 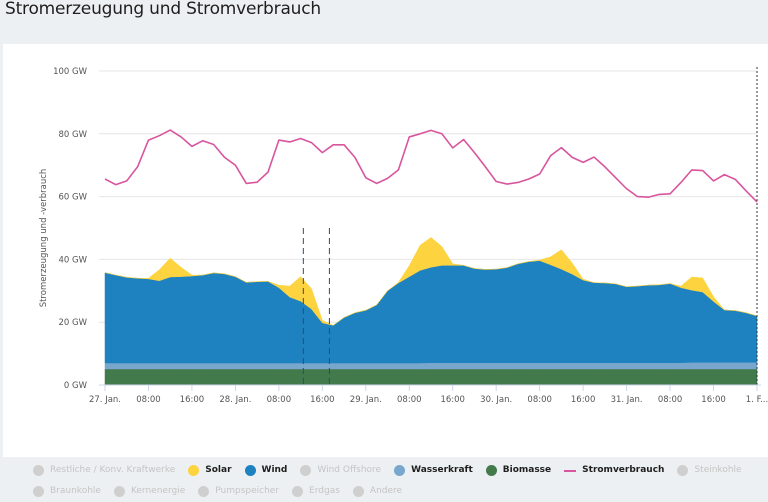 What do you see at coordinates (72, 198) in the screenshot?
I see `y-tick-label: 60 GW` at bounding box center [72, 198].